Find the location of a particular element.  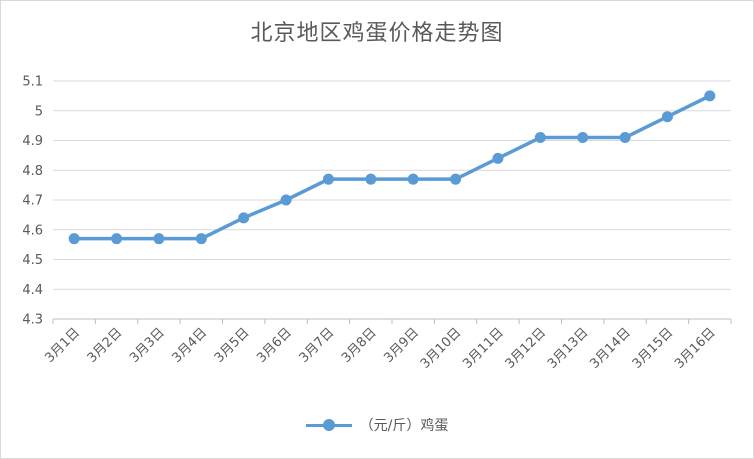

y-axis: 4.3 4.4 4.5 4.6 4.7 4.8 4.9 5 5.1 is located at coordinates (32, 201).